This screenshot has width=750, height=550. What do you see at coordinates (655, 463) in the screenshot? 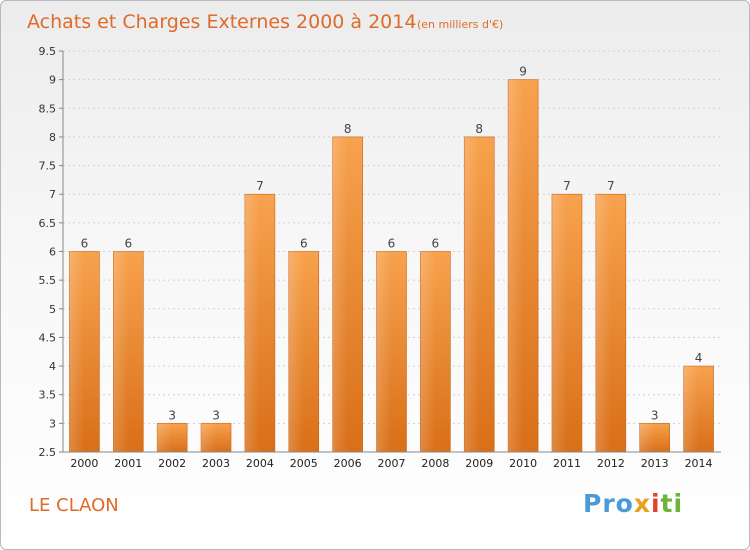
I see `x-tick-label: 2013` at bounding box center [655, 463].